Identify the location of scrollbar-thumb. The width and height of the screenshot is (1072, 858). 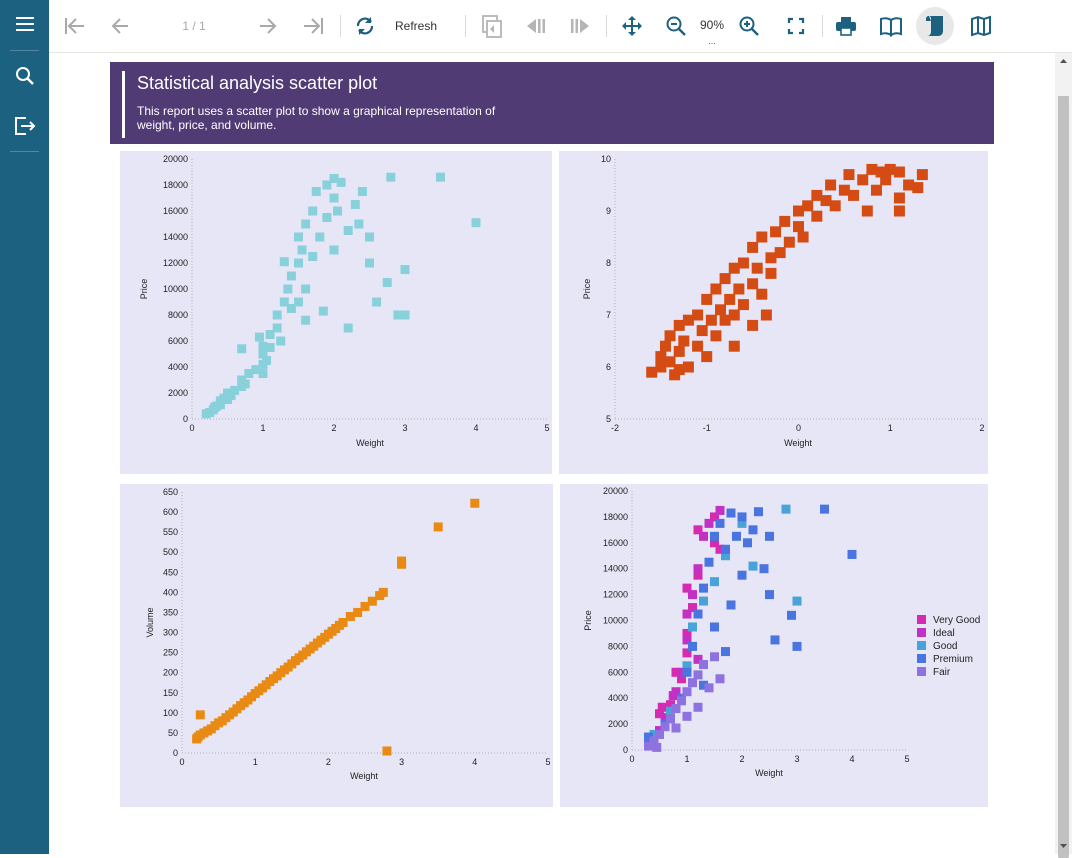
(1063, 477).